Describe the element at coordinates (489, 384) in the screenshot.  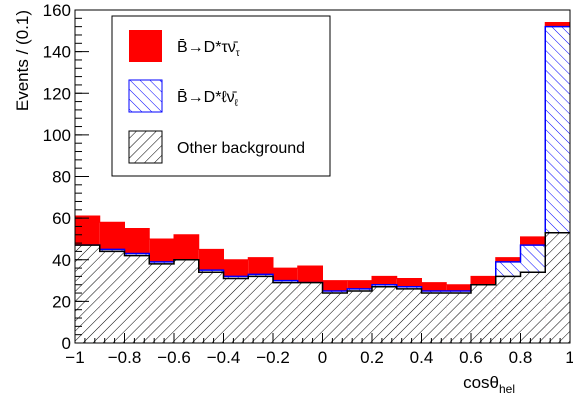
I see `x-axis-label: cosθhel` at that location.